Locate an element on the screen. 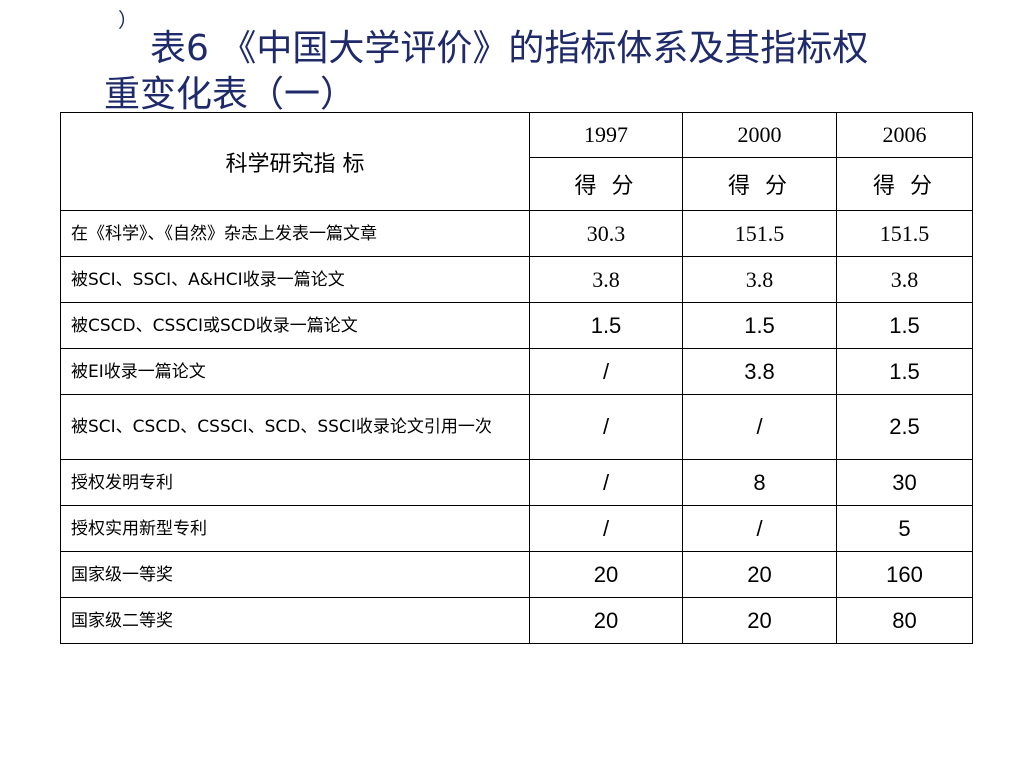 The image size is (1024, 768). table-row: 被SCI、CSCD、CSSCI、SCD、SSCI收录论文引用一次 / / 2.5 is located at coordinates (516, 427).